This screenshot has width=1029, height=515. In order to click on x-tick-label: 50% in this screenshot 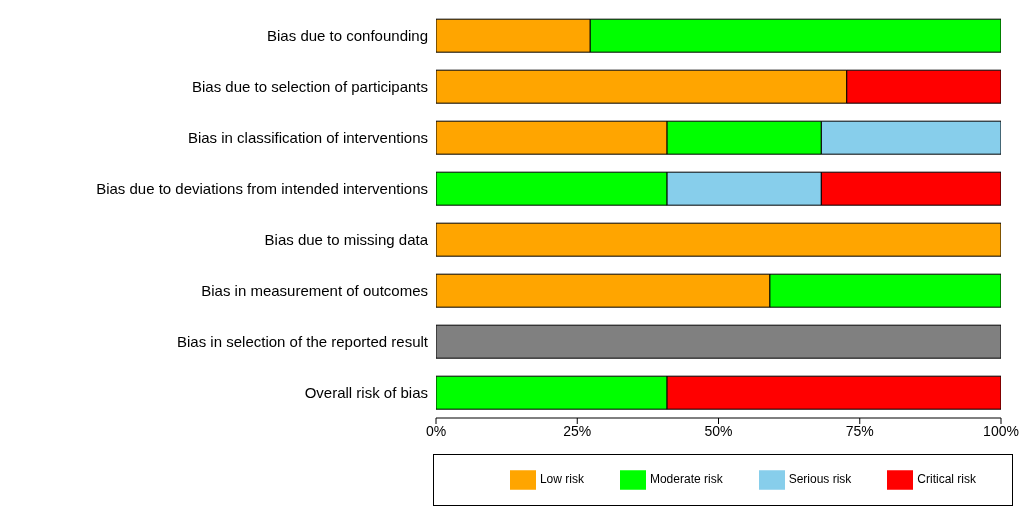, I will do `click(718, 430)`.